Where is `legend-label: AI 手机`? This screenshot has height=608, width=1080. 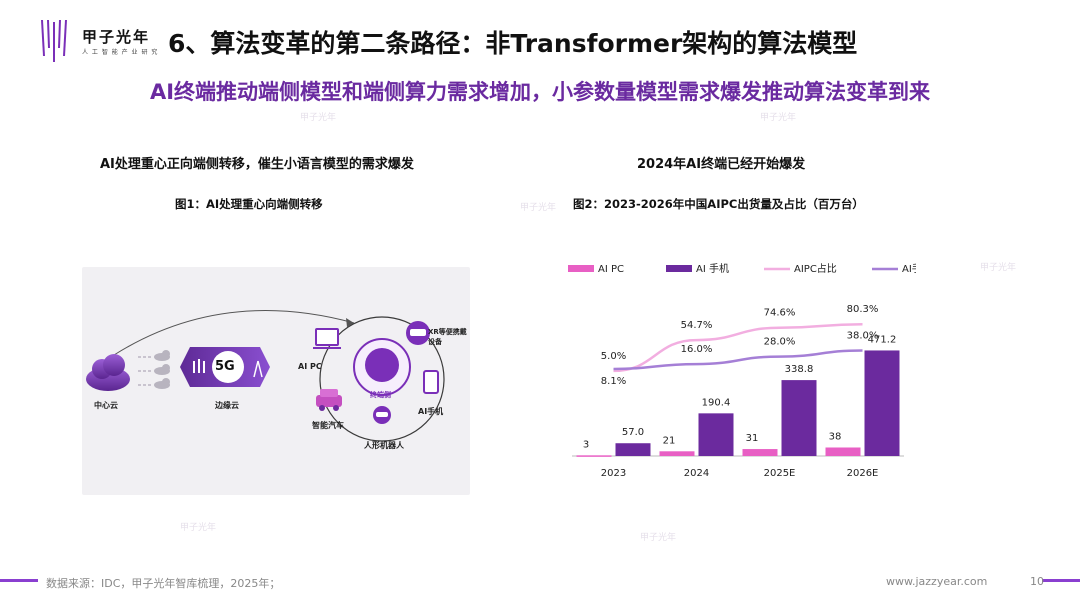
legend-label: AI 手机 is located at coordinates (712, 268).